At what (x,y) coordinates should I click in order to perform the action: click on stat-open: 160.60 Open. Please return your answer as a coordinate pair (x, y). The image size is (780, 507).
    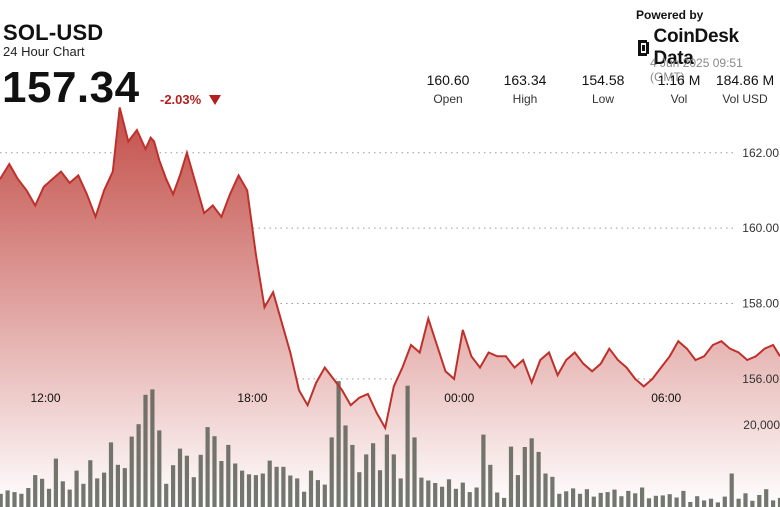
    Looking at the image, I should click on (448, 89).